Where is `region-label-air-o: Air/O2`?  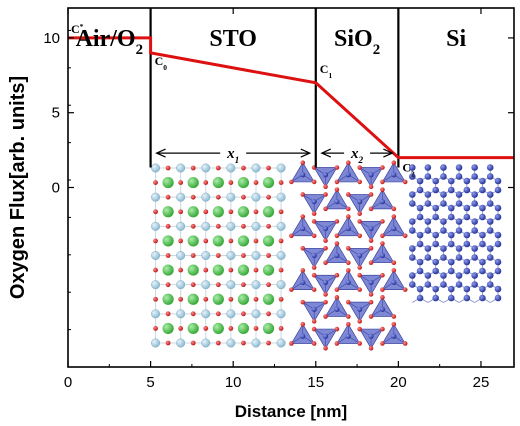 region-label-air-o: Air/O2 is located at coordinates (109, 42).